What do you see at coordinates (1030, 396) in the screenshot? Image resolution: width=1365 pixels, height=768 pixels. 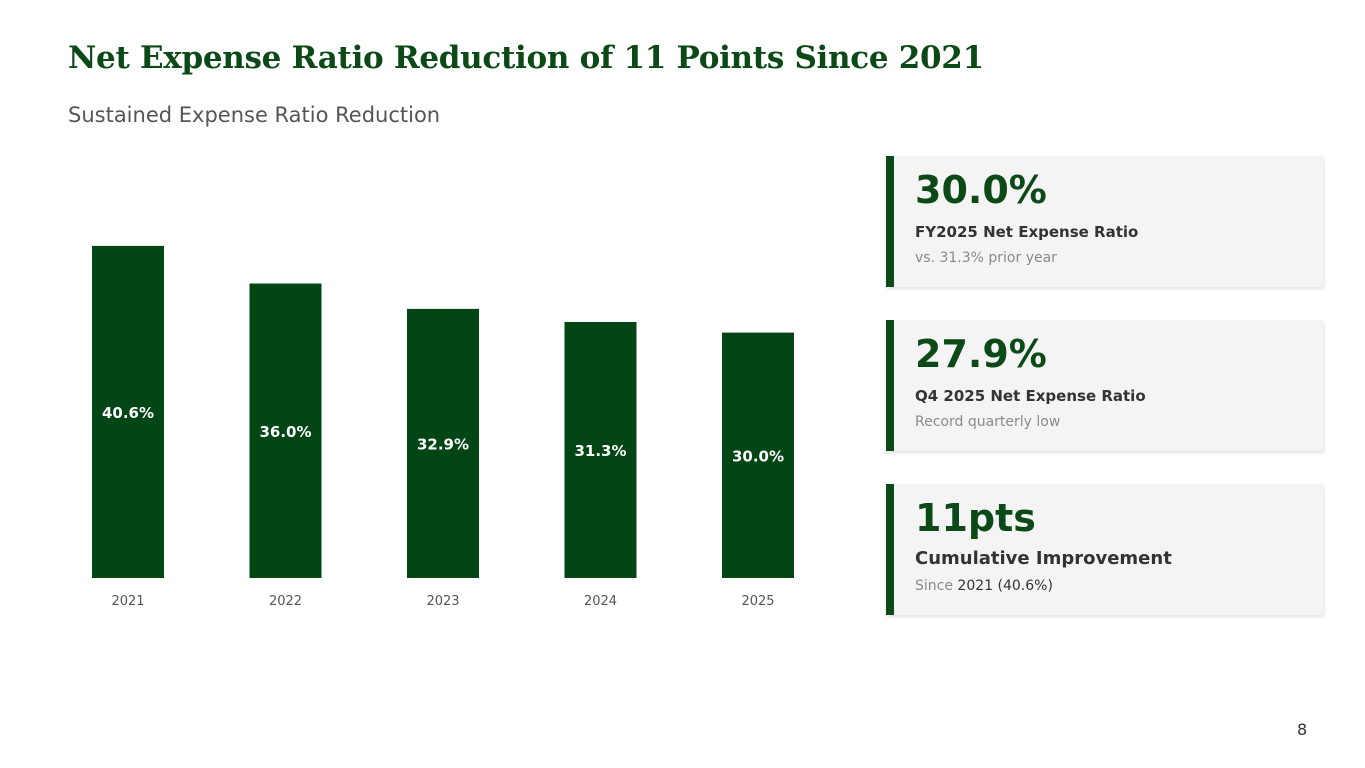 I see `kpi-label: Q4 2025 Net Expense Ratio` at bounding box center [1030, 396].